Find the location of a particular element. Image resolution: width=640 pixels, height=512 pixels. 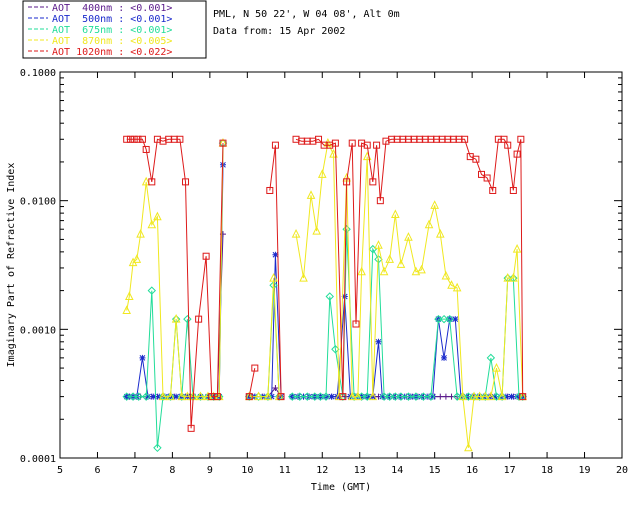

x-tick-label: 6 is located at coordinates (97, 470).